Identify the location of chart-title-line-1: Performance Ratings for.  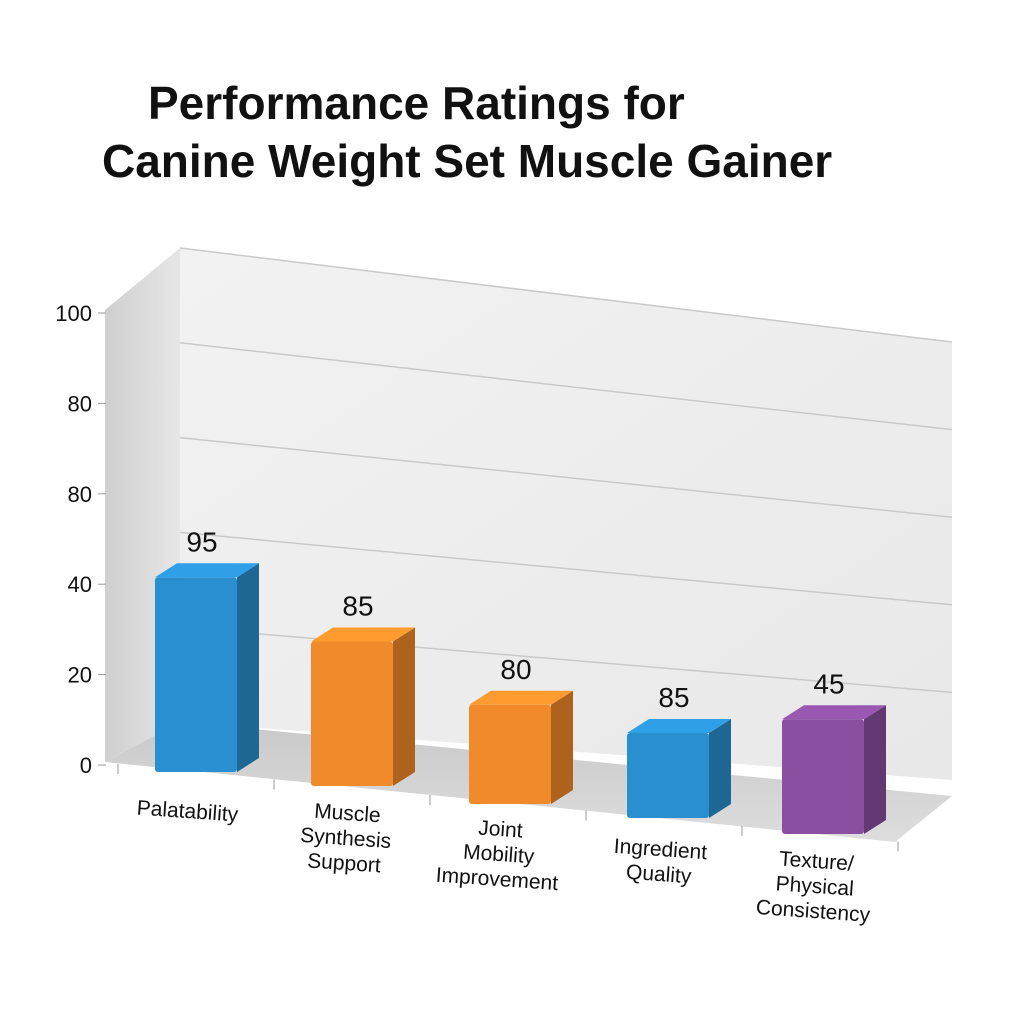
(416, 103).